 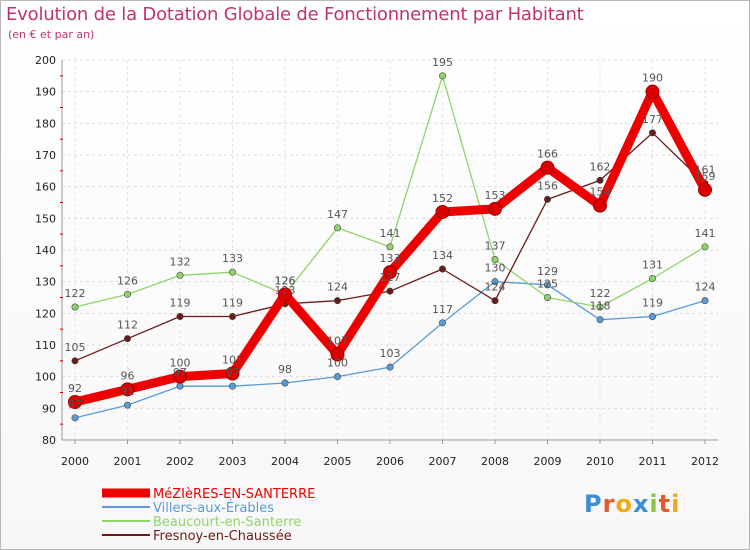 I want to click on legend-label: Villers-aux-Érables, so click(x=213, y=508).